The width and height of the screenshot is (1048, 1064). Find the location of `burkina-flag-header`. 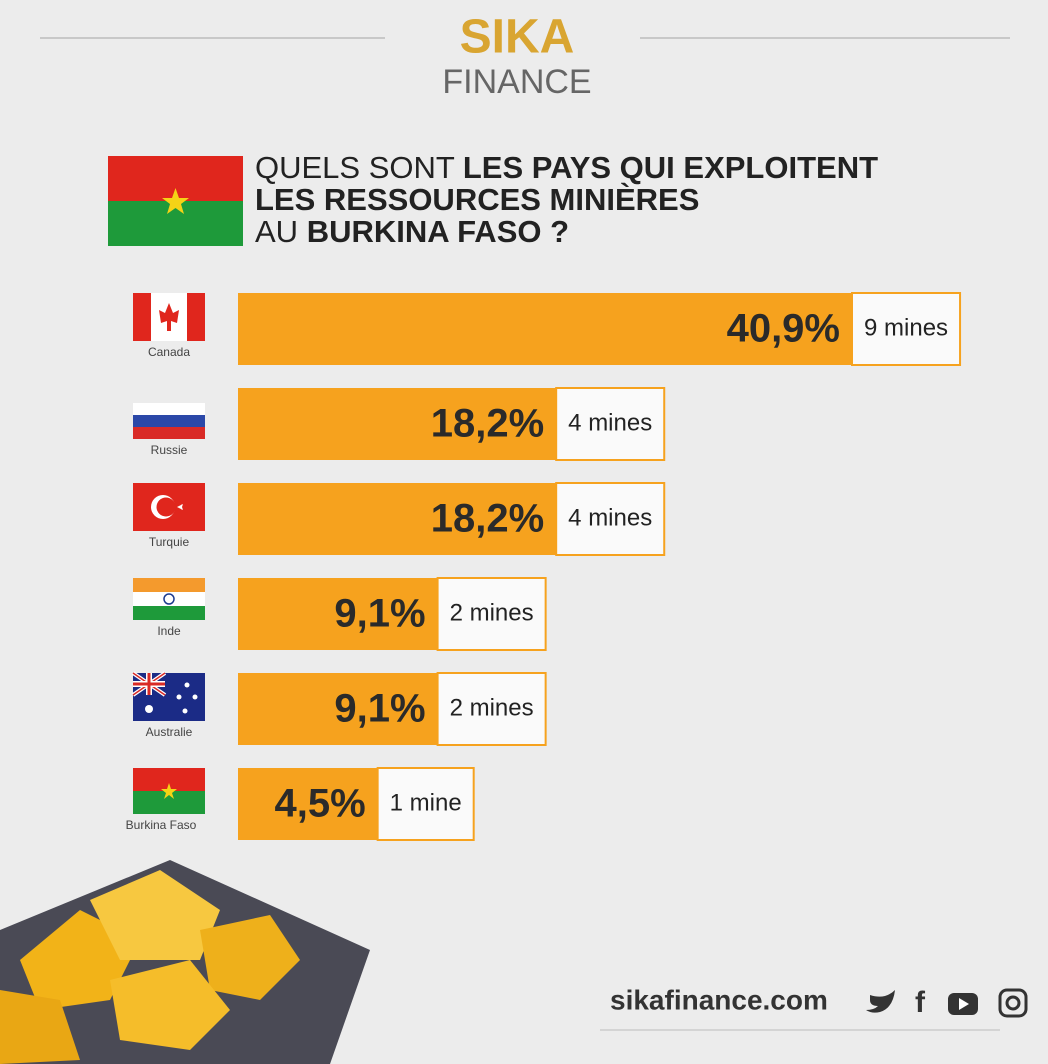

burkina-flag-header is located at coordinates (175, 201).